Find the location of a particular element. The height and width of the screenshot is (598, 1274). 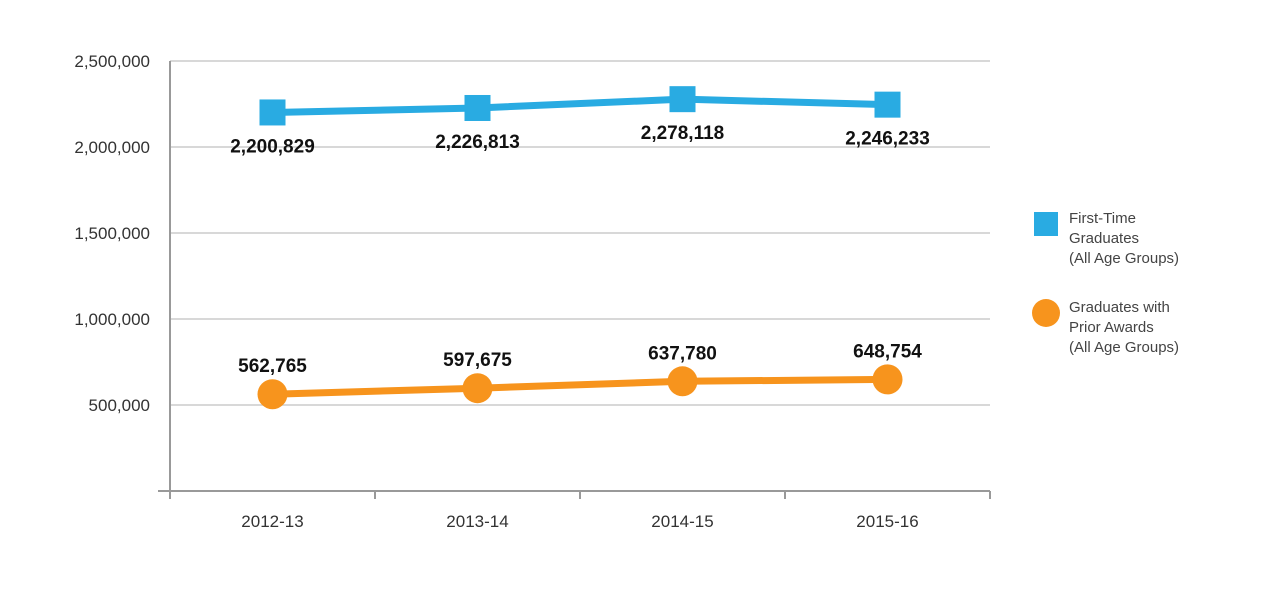

y-tick-label: 2,500,000 is located at coordinates (112, 61).